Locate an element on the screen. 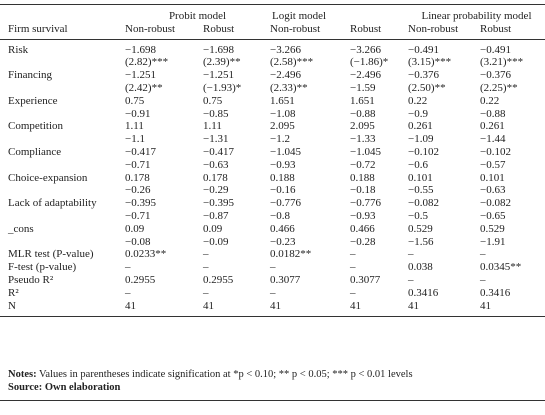 The height and width of the screenshot is (415, 545). cell-se: −1.2 is located at coordinates (280, 139).